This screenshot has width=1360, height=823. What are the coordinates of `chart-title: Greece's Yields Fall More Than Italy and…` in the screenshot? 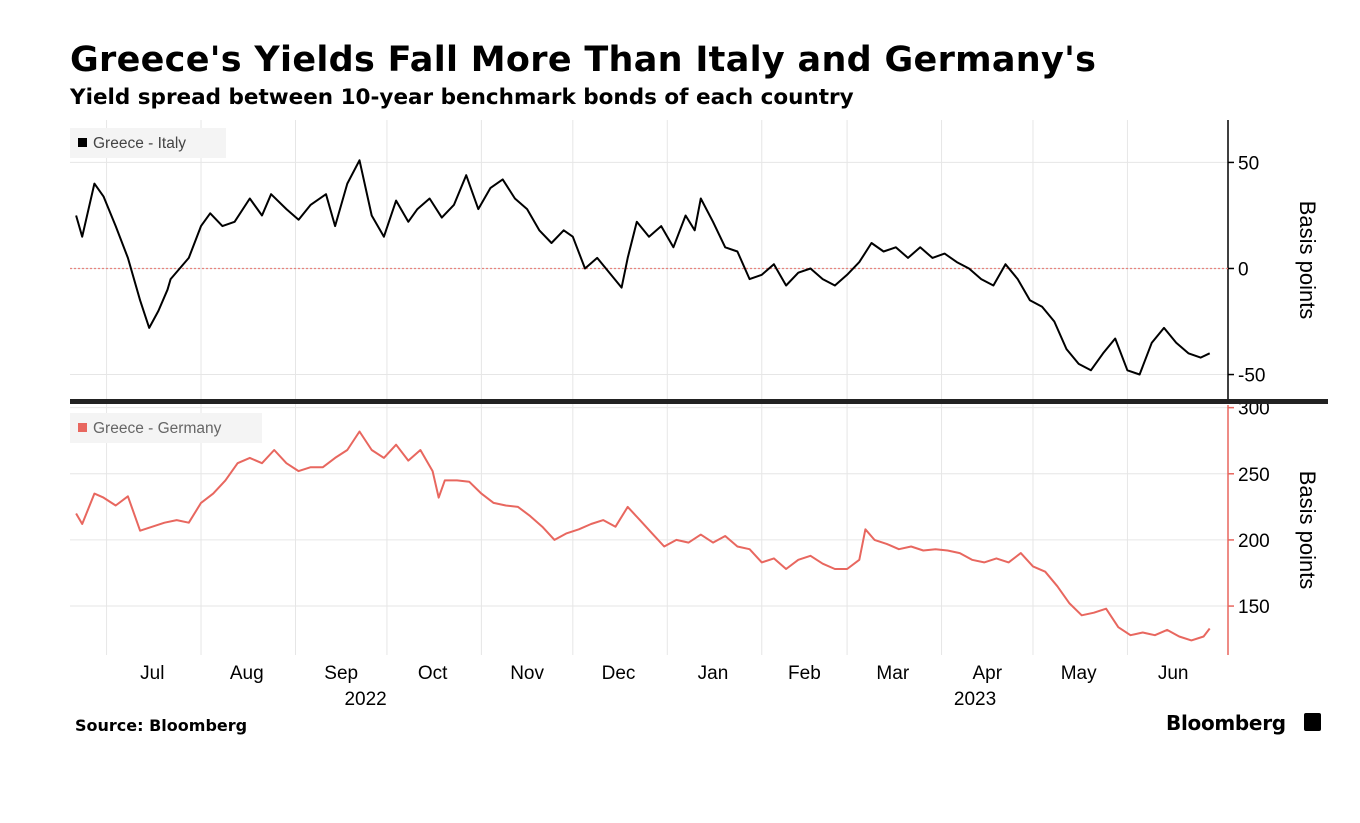 It's located at (583, 60).